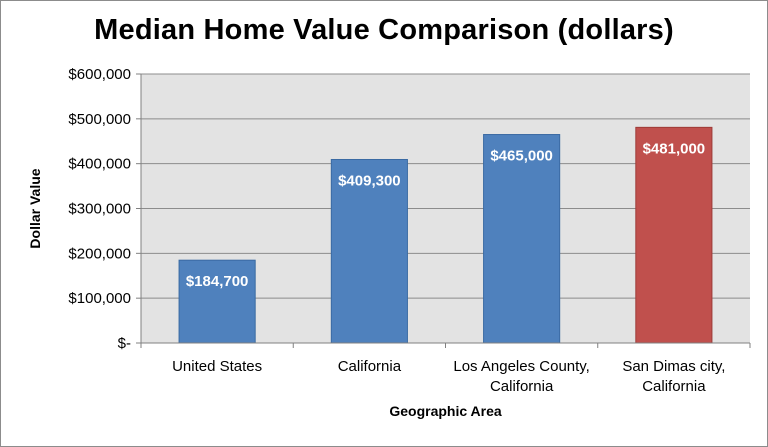 The image size is (768, 447). What do you see at coordinates (217, 366) in the screenshot?
I see `x-tick-label: United States` at bounding box center [217, 366].